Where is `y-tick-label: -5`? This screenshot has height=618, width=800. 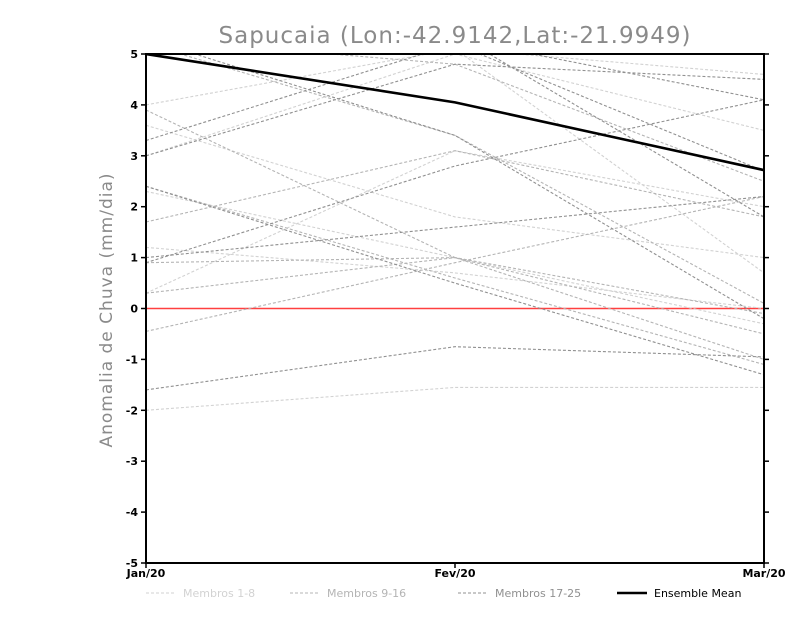 y-tick-label: -5 is located at coordinates (132, 563).